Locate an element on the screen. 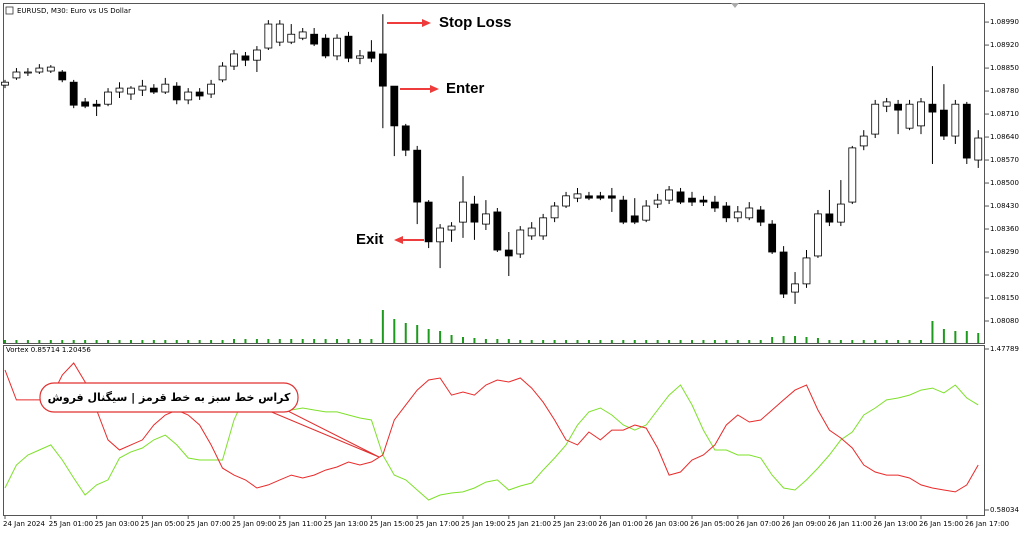 This screenshot has width=1024, height=533. y-tick-label: 1.08920 is located at coordinates (1004, 45).